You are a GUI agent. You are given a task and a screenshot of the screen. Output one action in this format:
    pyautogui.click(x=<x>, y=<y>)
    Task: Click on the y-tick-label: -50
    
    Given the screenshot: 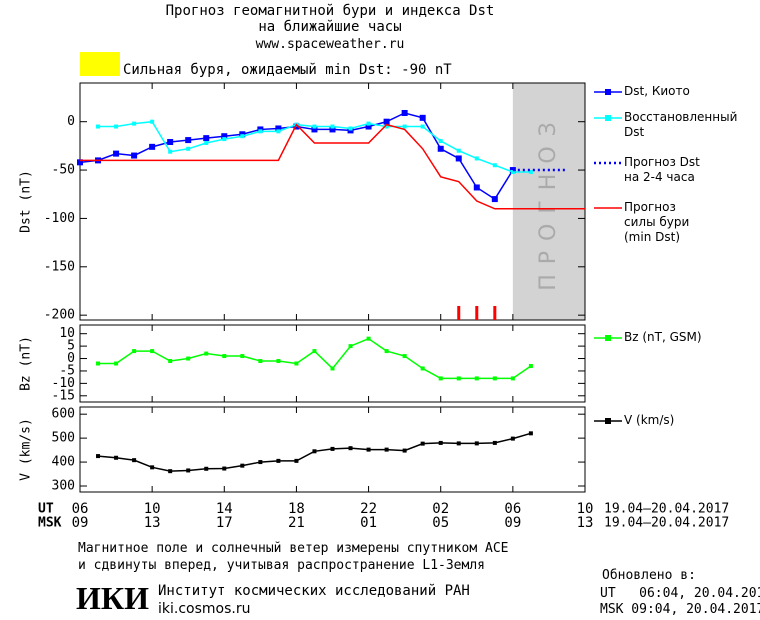 What is the action you would take?
    pyautogui.click(x=63, y=170)
    